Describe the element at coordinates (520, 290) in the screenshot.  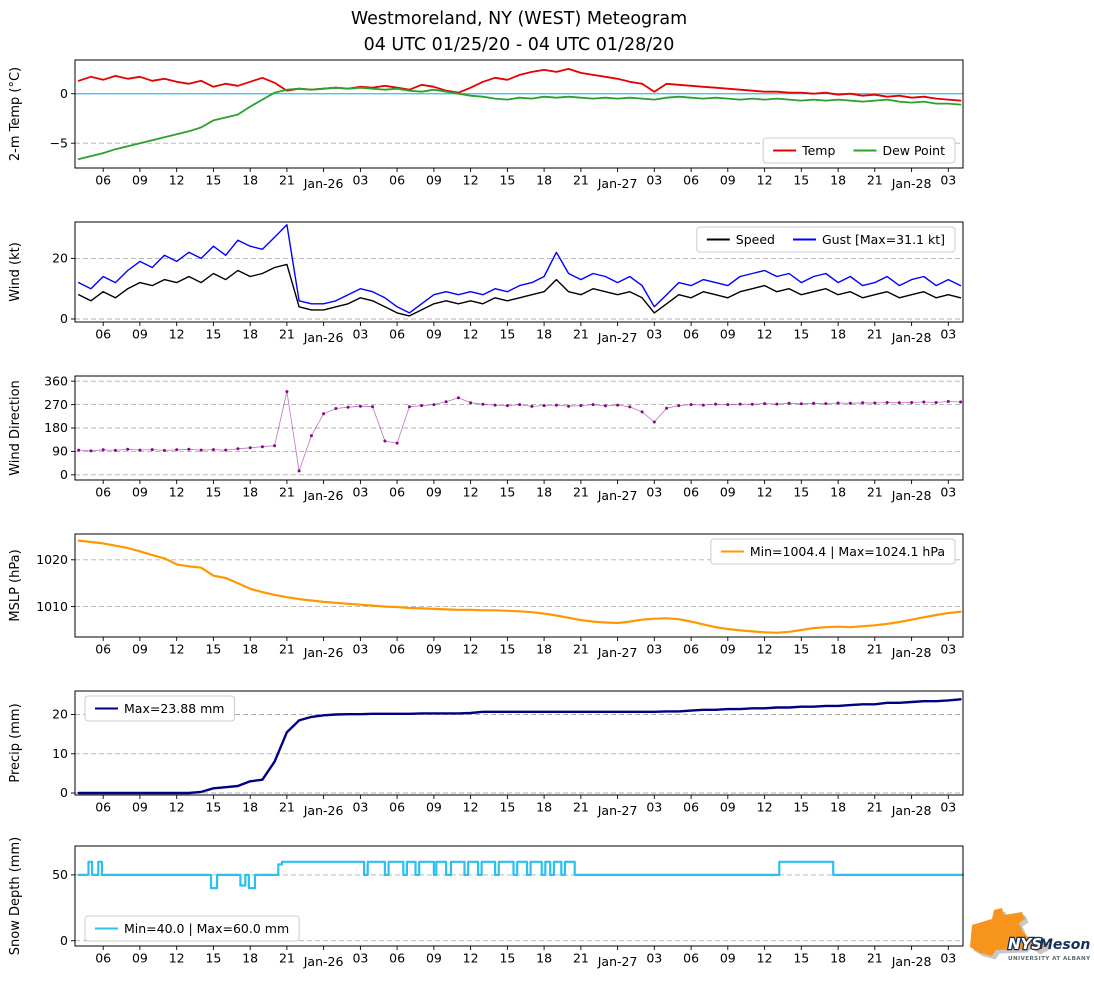
I see `series-speed-line` at that location.